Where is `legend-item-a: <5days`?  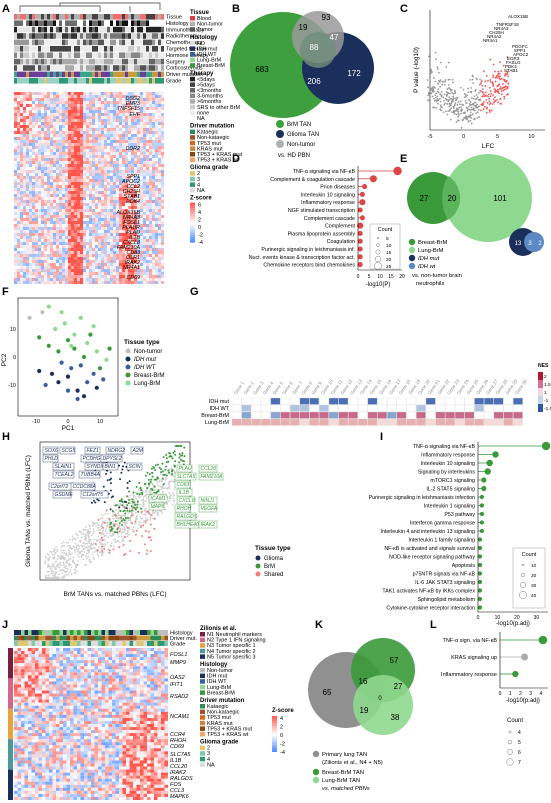 legend-item-a: <5days is located at coordinates (206, 80).